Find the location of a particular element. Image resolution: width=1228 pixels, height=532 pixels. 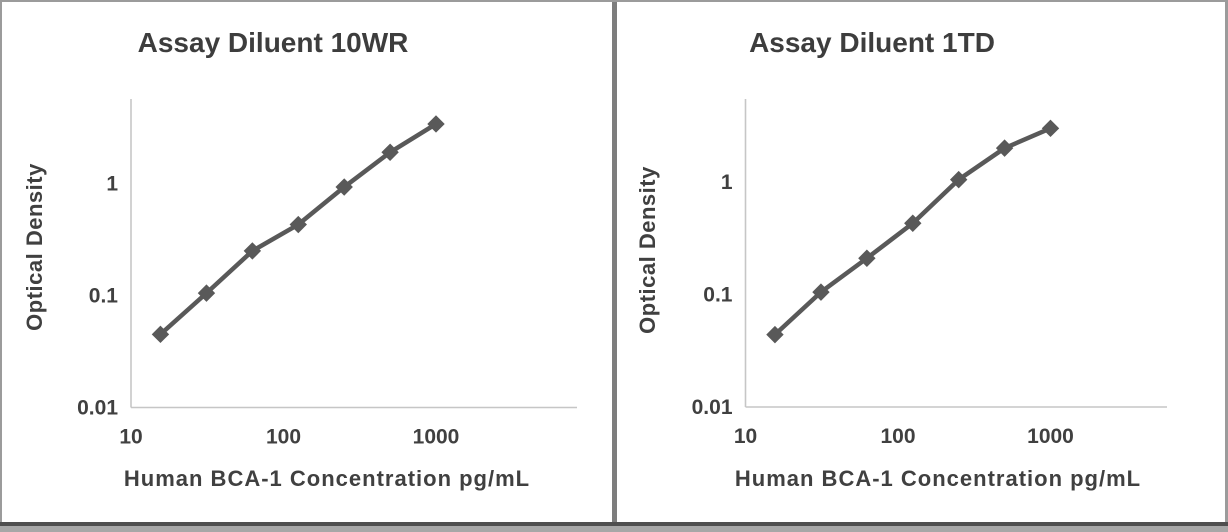

chart-title-10wr: Assay Diluent 10WR is located at coordinates (273, 42).